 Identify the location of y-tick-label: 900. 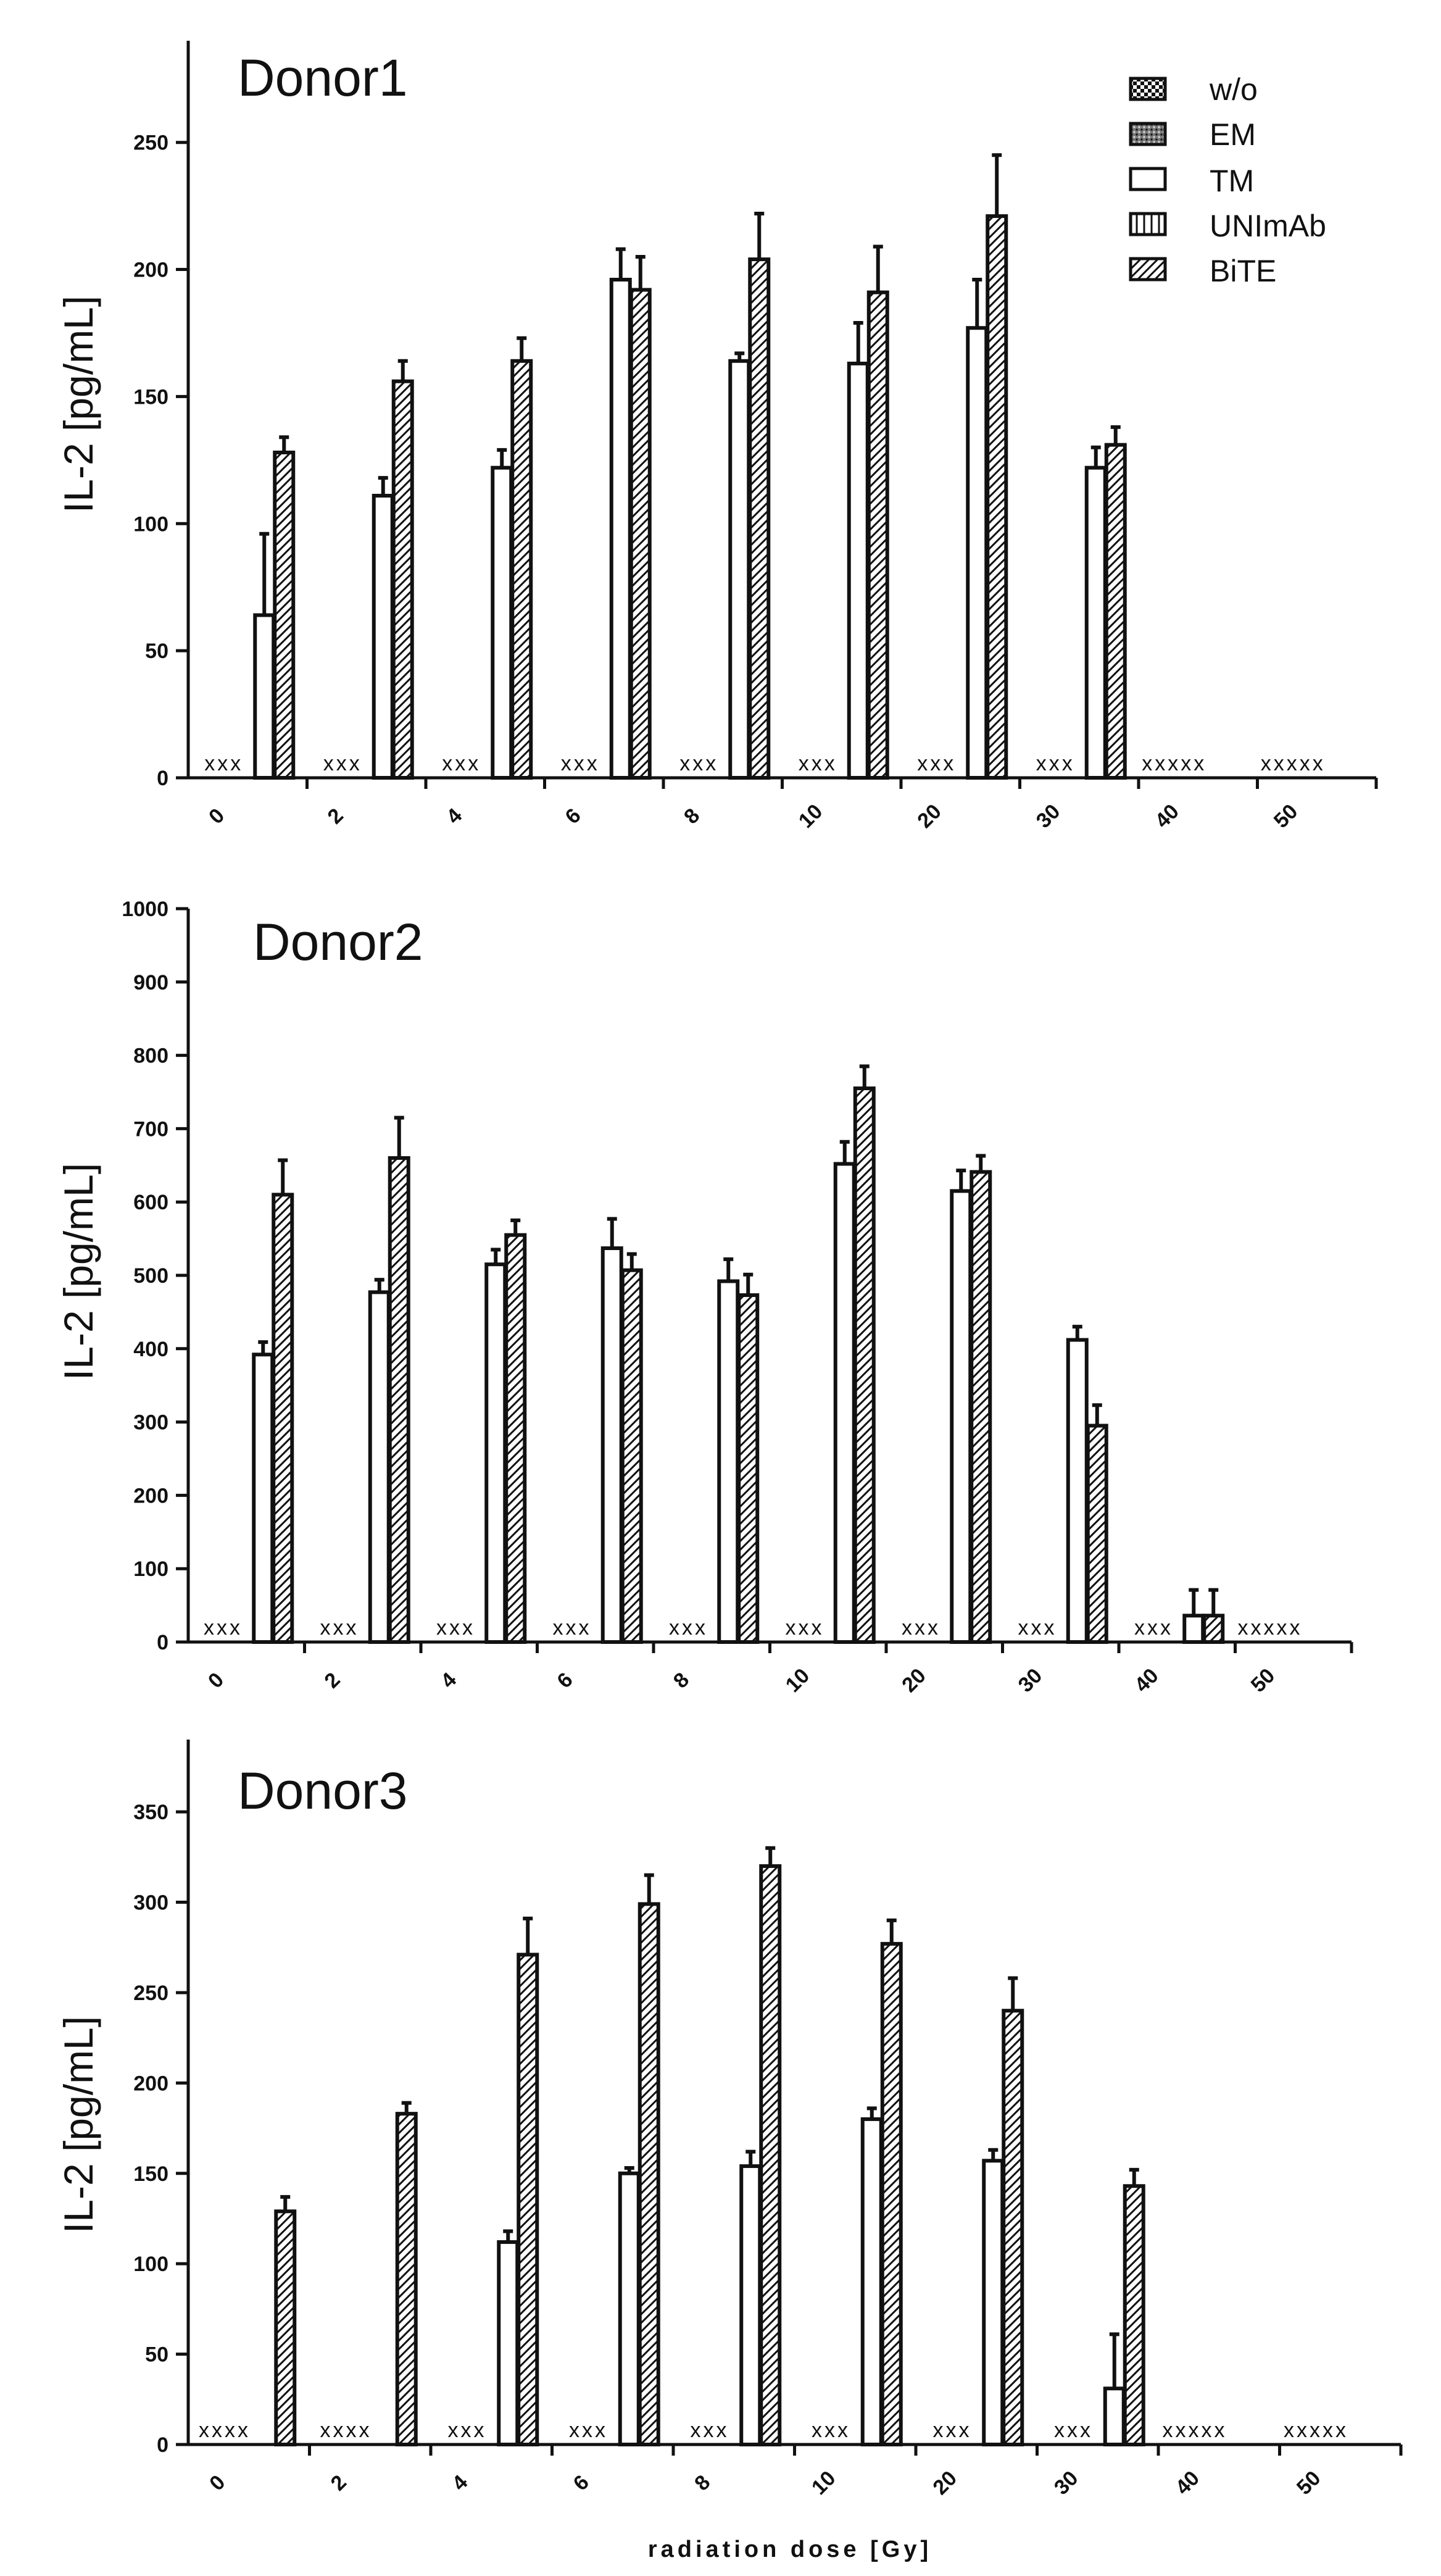
(150, 982).